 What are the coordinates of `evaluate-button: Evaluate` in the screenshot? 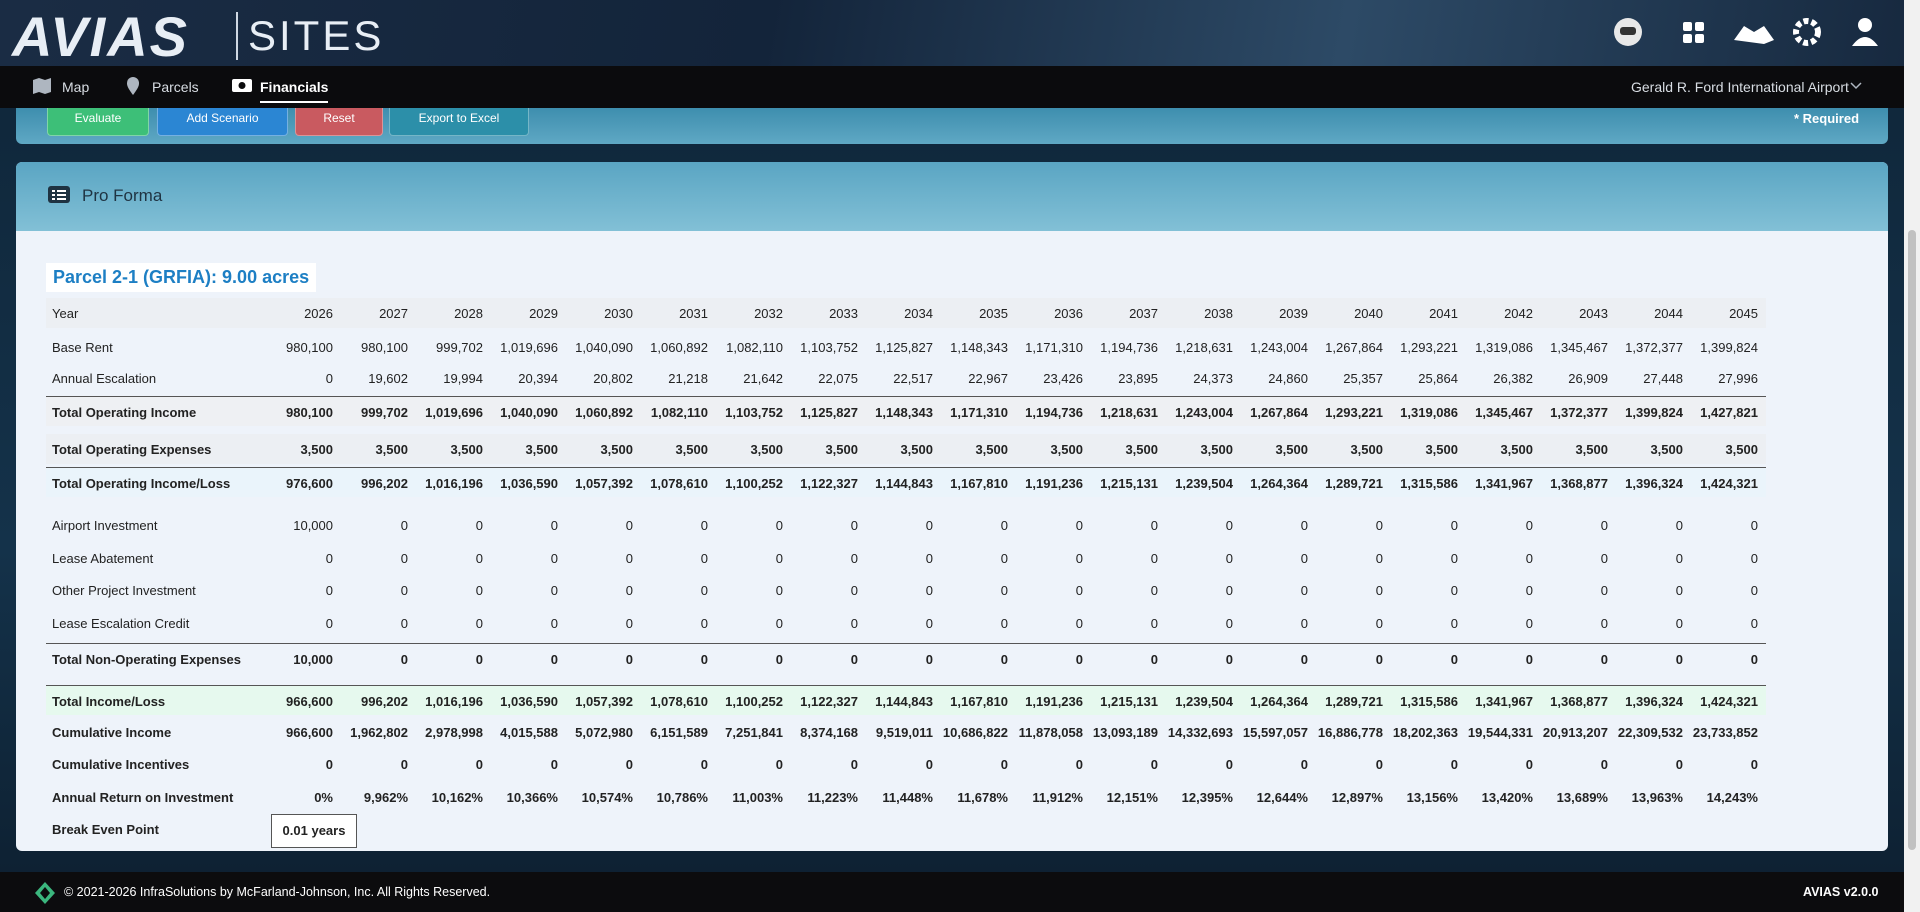 It's located at (98, 122).